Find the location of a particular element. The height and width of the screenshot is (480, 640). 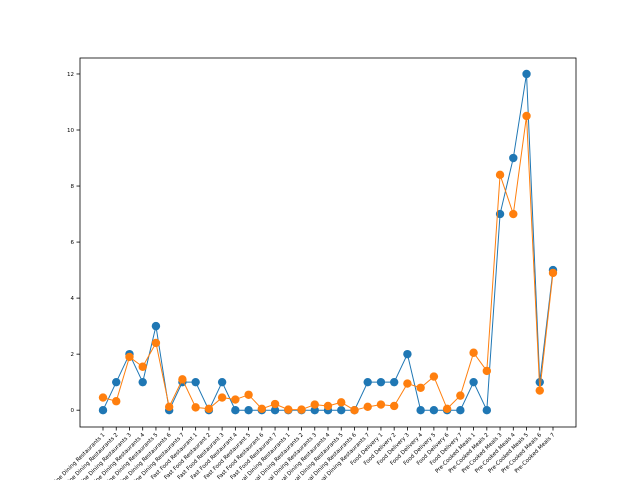

y-tick-label: 2 is located at coordinates (73, 355).